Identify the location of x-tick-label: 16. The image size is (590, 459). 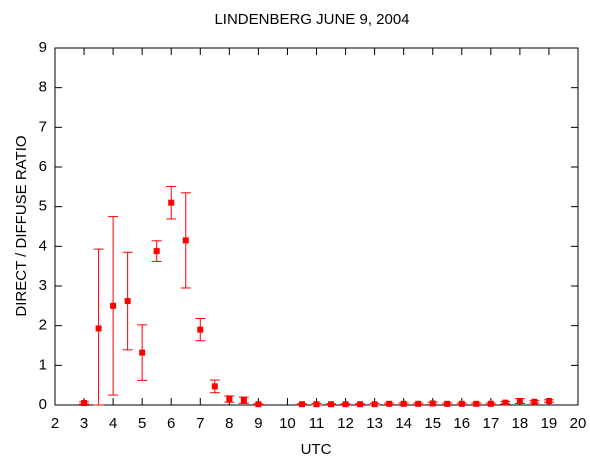
(461, 423).